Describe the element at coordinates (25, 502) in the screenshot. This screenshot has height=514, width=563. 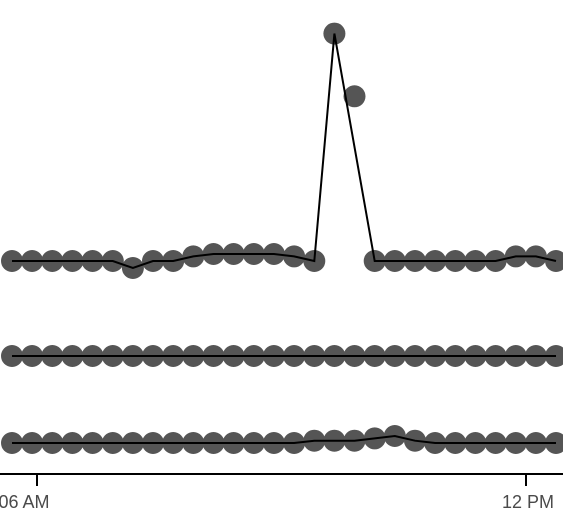
I see `x-tick-label-06am: 06 AM` at that location.